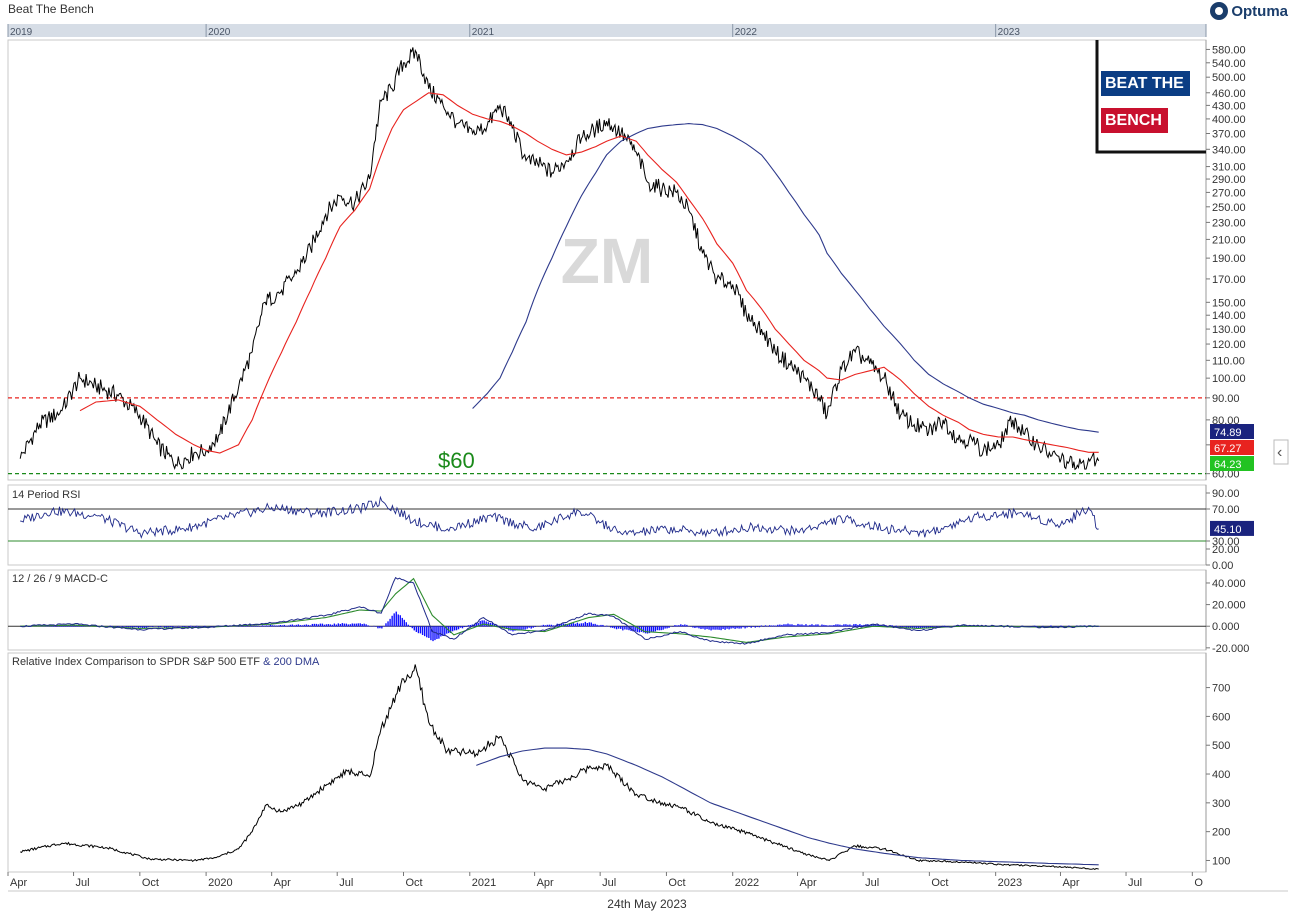  I want to click on x-axis-label: 2023, so click(1010, 883).